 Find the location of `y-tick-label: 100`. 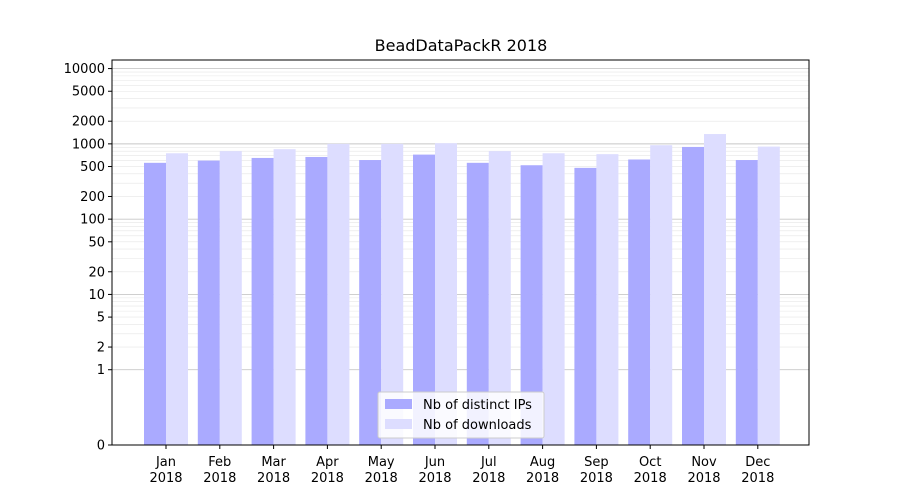

y-tick-label: 100 is located at coordinates (92, 220).